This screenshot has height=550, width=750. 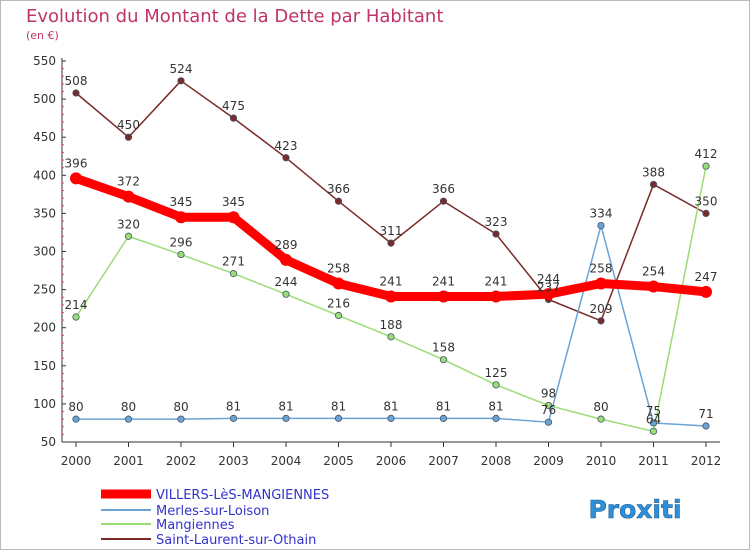 I want to click on data-label: 323, so click(x=496, y=222).